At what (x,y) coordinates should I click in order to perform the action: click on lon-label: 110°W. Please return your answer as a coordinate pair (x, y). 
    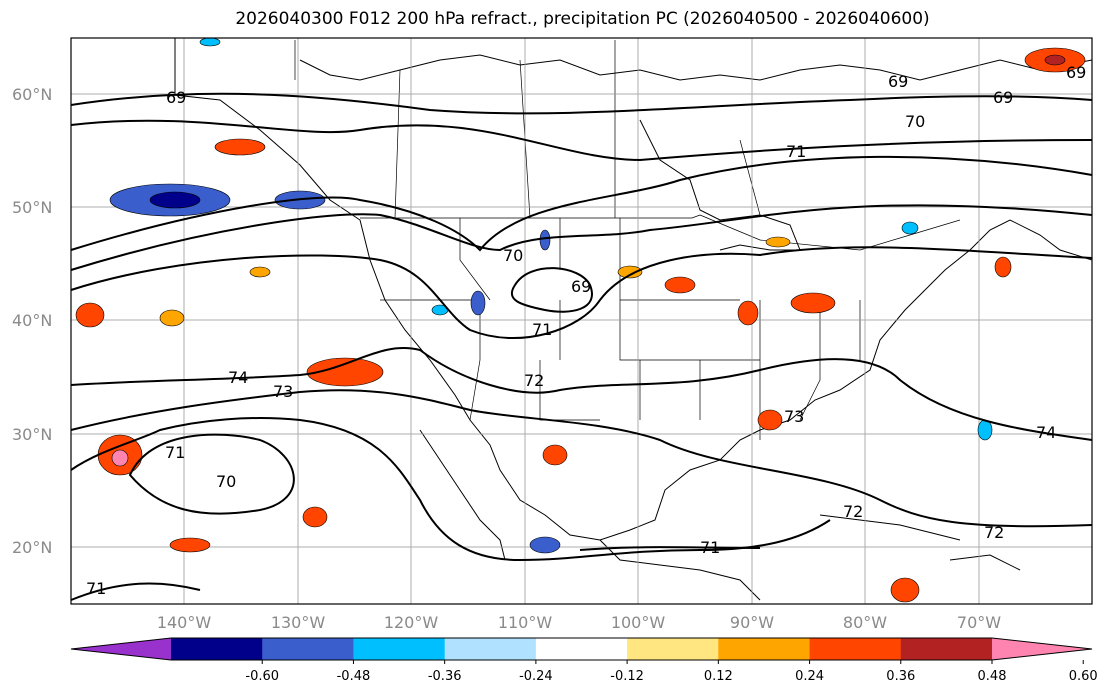
    Looking at the image, I should click on (525, 622).